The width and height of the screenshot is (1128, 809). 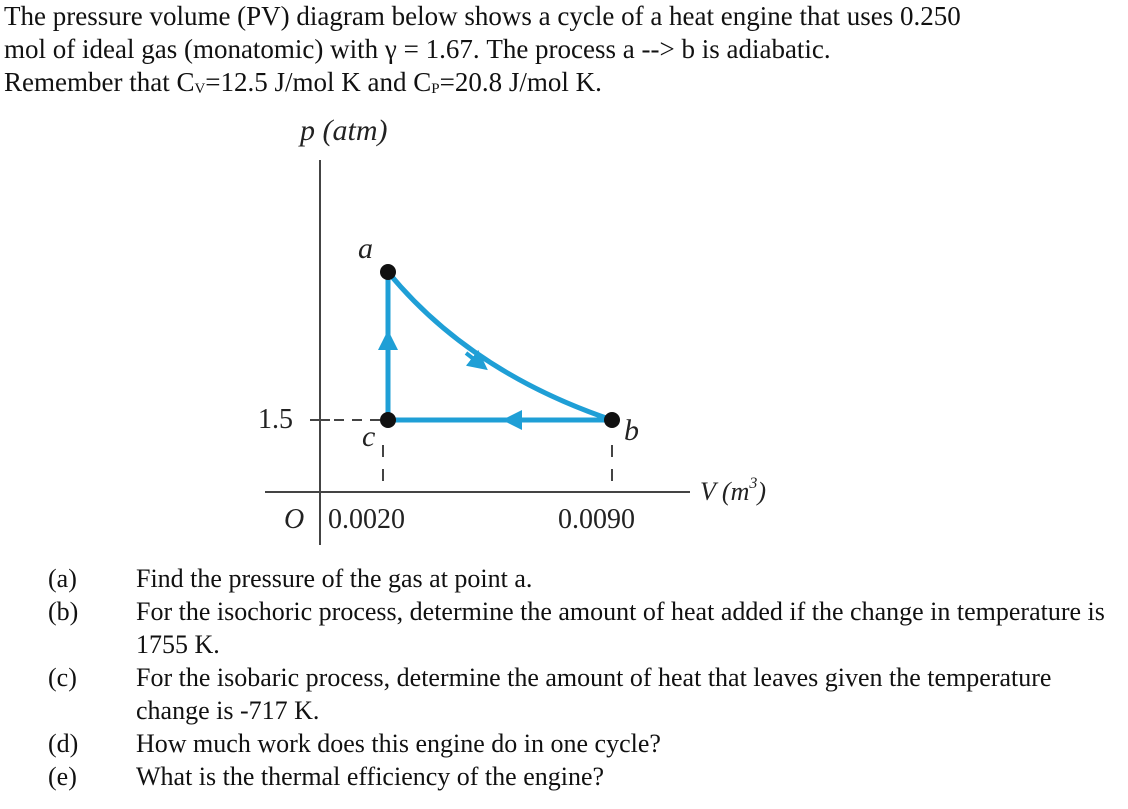 I want to click on process-ab, so click(x=499, y=346).